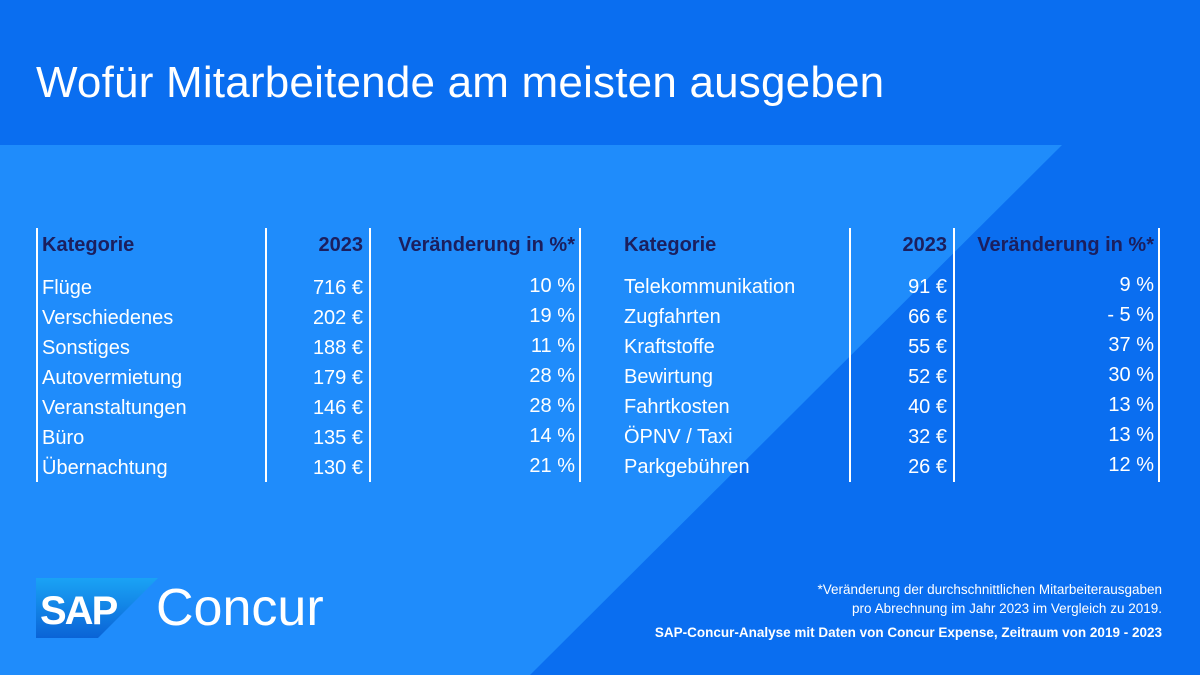 Image resolution: width=1200 pixels, height=675 pixels. What do you see at coordinates (337, 438) in the screenshot?
I see `amount-cell: 135 €` at bounding box center [337, 438].